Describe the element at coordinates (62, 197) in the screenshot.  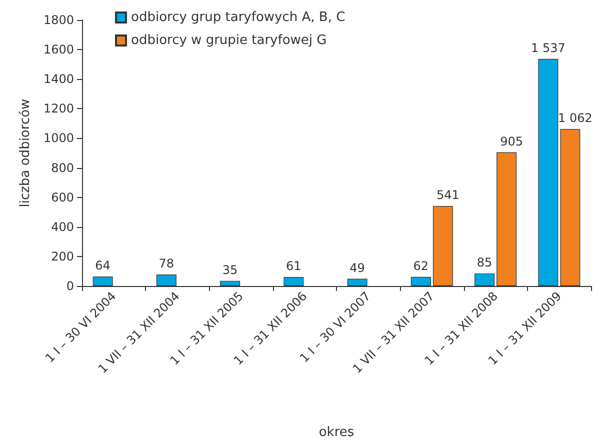
I see `y-tick-label: 600` at that location.